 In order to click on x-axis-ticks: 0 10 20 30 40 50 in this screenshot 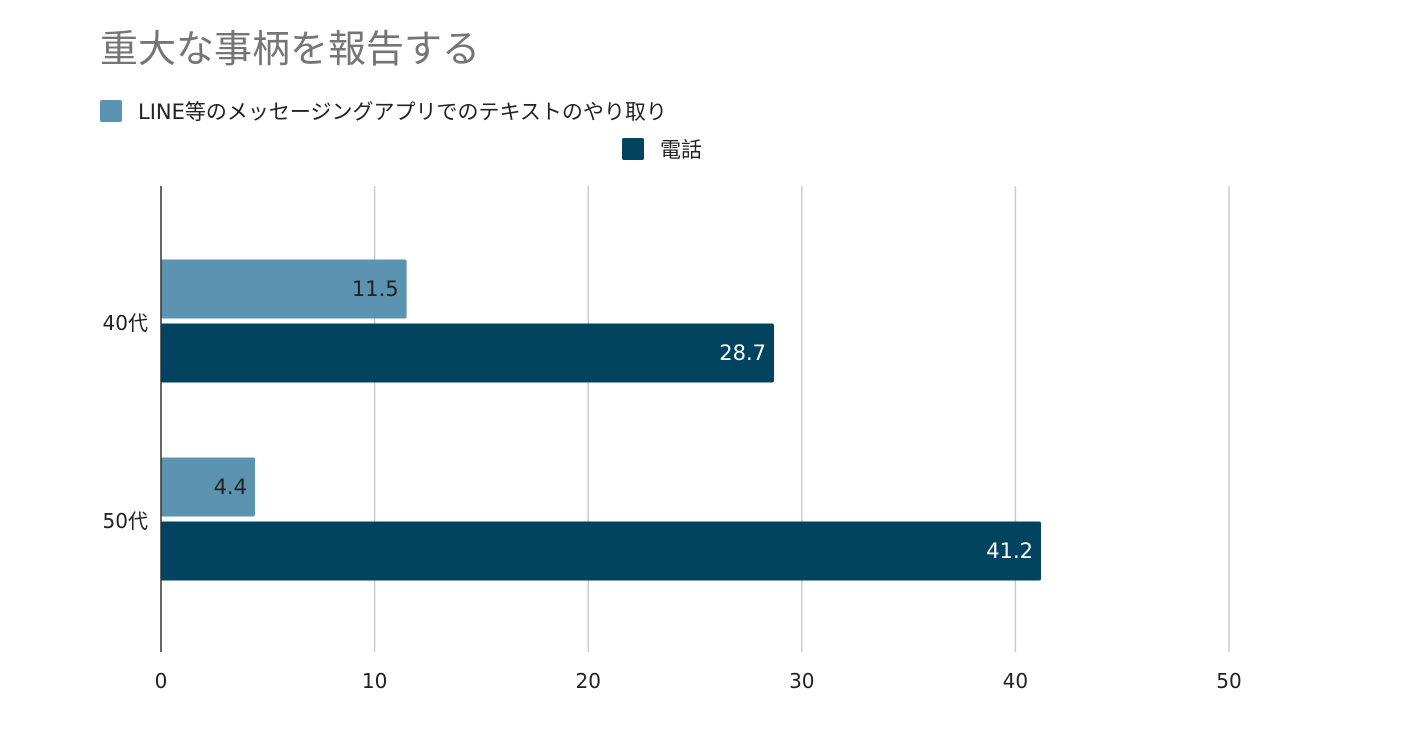, I will do `click(698, 681)`.